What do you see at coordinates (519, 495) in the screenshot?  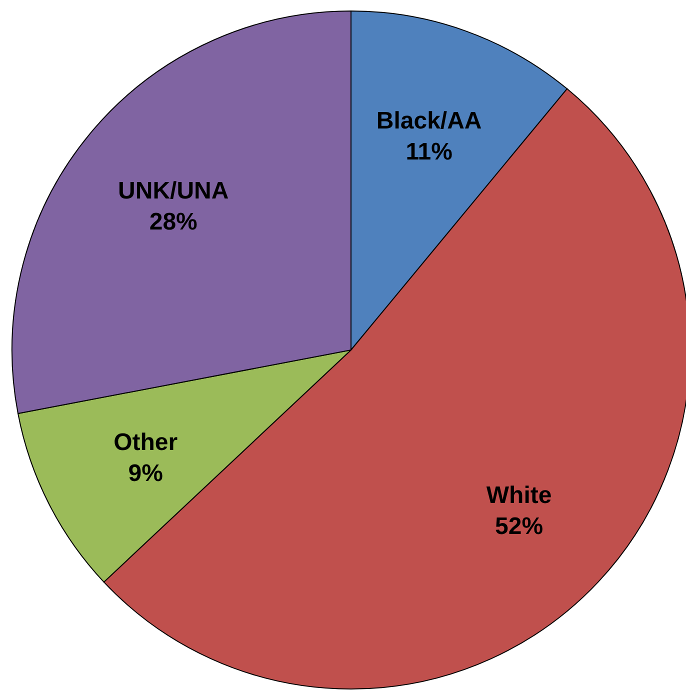 I see `slice-label: White` at bounding box center [519, 495].